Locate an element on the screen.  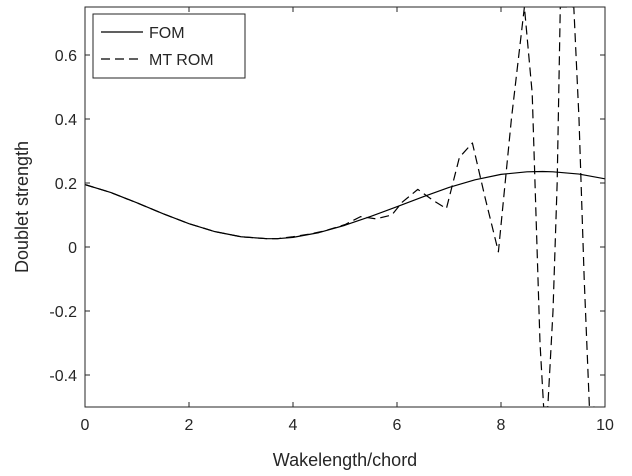
y-tick-label: -0.2 is located at coordinates (63, 312).